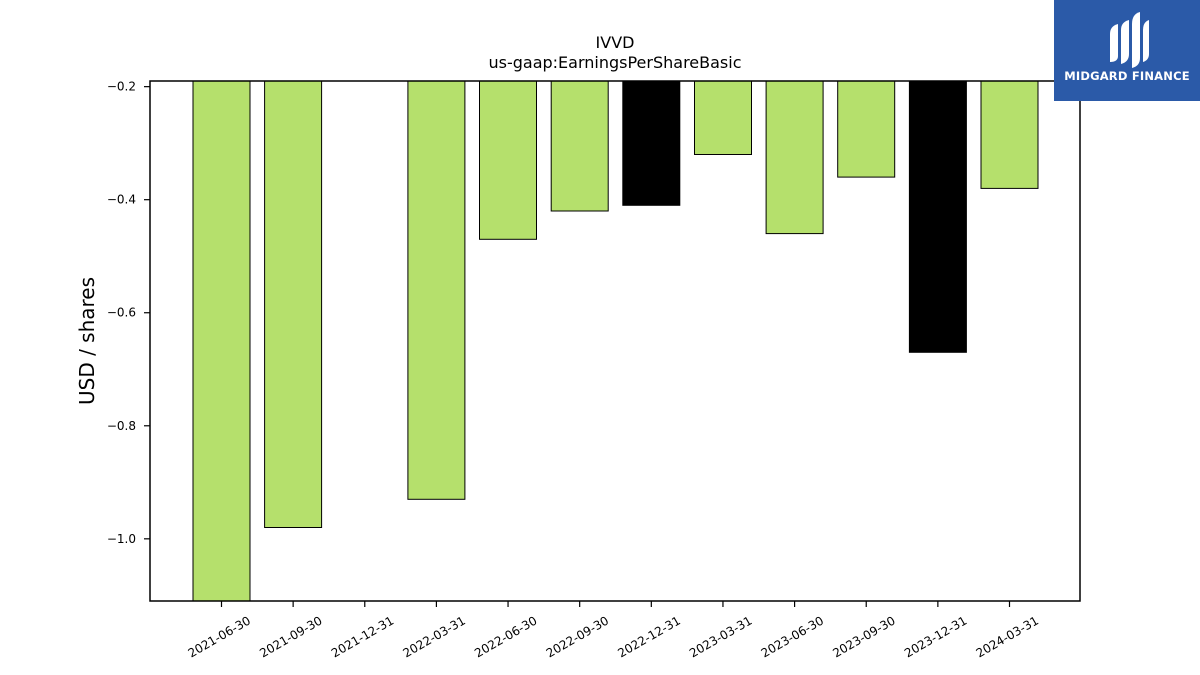 The height and width of the screenshot is (675, 1200). What do you see at coordinates (121, 539) in the screenshot?
I see `y-tick-label: −1.0` at bounding box center [121, 539].